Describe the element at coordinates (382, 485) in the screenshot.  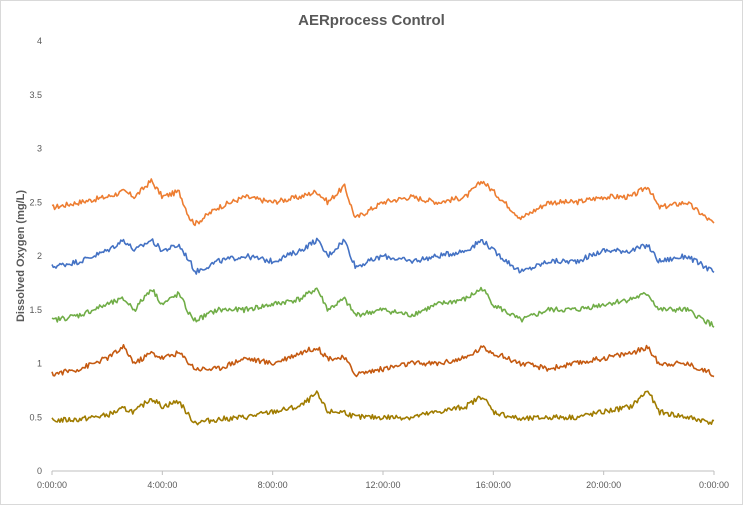
I see `x-tick-label: 12:00:00` at that location.